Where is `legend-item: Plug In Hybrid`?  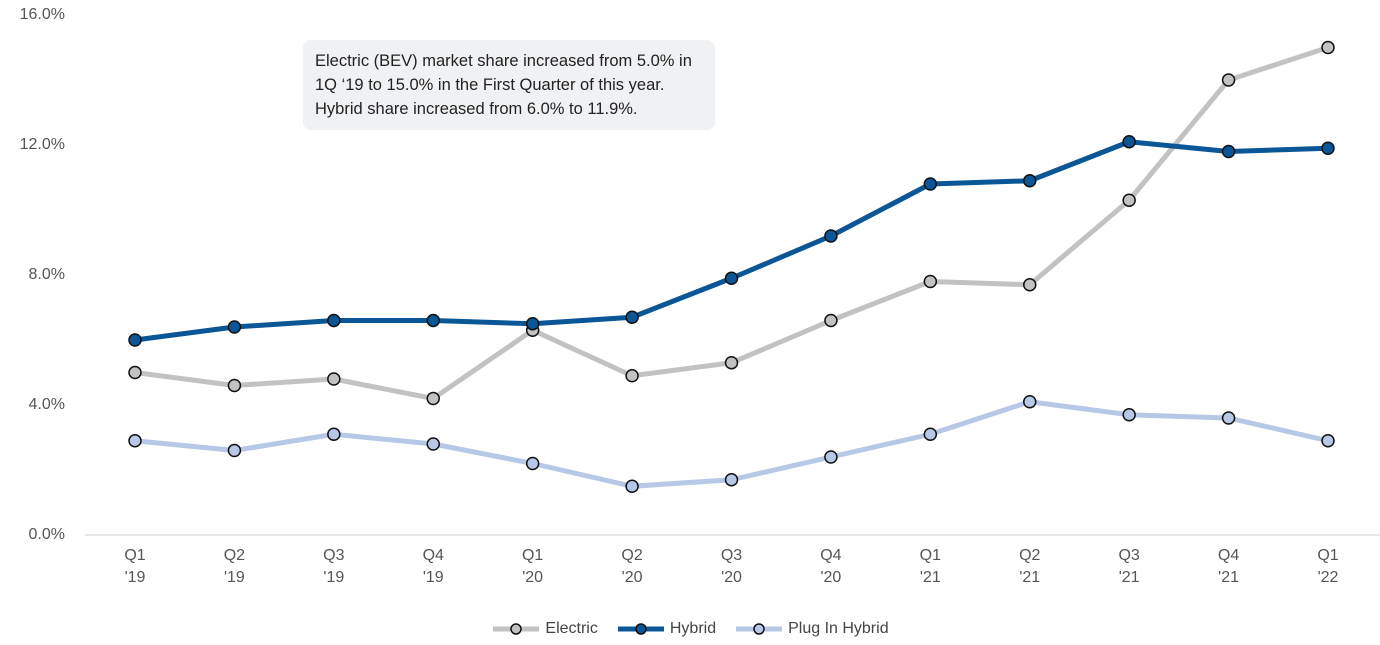
legend-item: Plug In Hybrid is located at coordinates (811, 629).